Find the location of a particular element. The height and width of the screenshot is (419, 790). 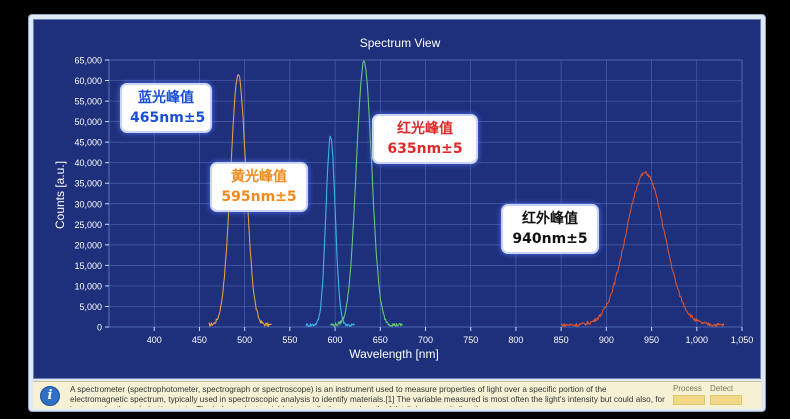

y-tick-label: 20,000 is located at coordinates (88, 245).